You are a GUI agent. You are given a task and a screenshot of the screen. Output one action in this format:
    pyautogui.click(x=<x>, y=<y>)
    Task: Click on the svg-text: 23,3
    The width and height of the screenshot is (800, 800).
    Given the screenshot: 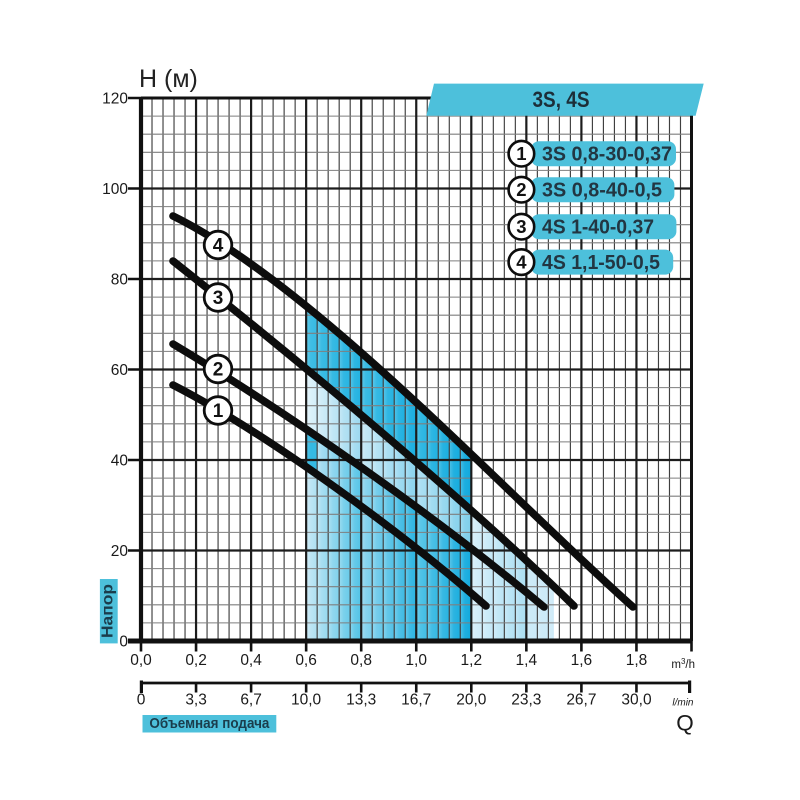 What is the action you would take?
    pyautogui.click(x=526, y=700)
    